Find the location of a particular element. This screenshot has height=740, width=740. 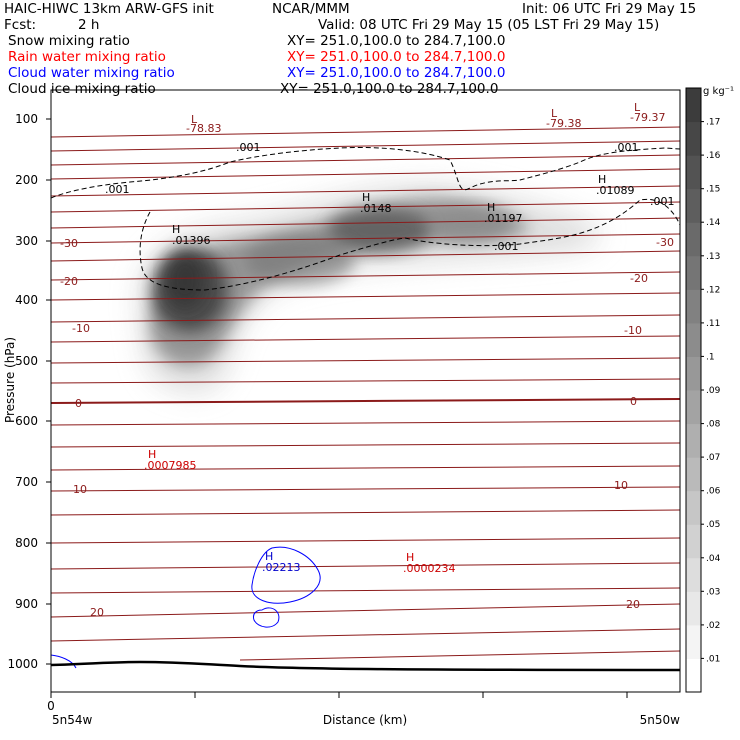

cloud-water-high-value: .02213 is located at coordinates (281, 567).